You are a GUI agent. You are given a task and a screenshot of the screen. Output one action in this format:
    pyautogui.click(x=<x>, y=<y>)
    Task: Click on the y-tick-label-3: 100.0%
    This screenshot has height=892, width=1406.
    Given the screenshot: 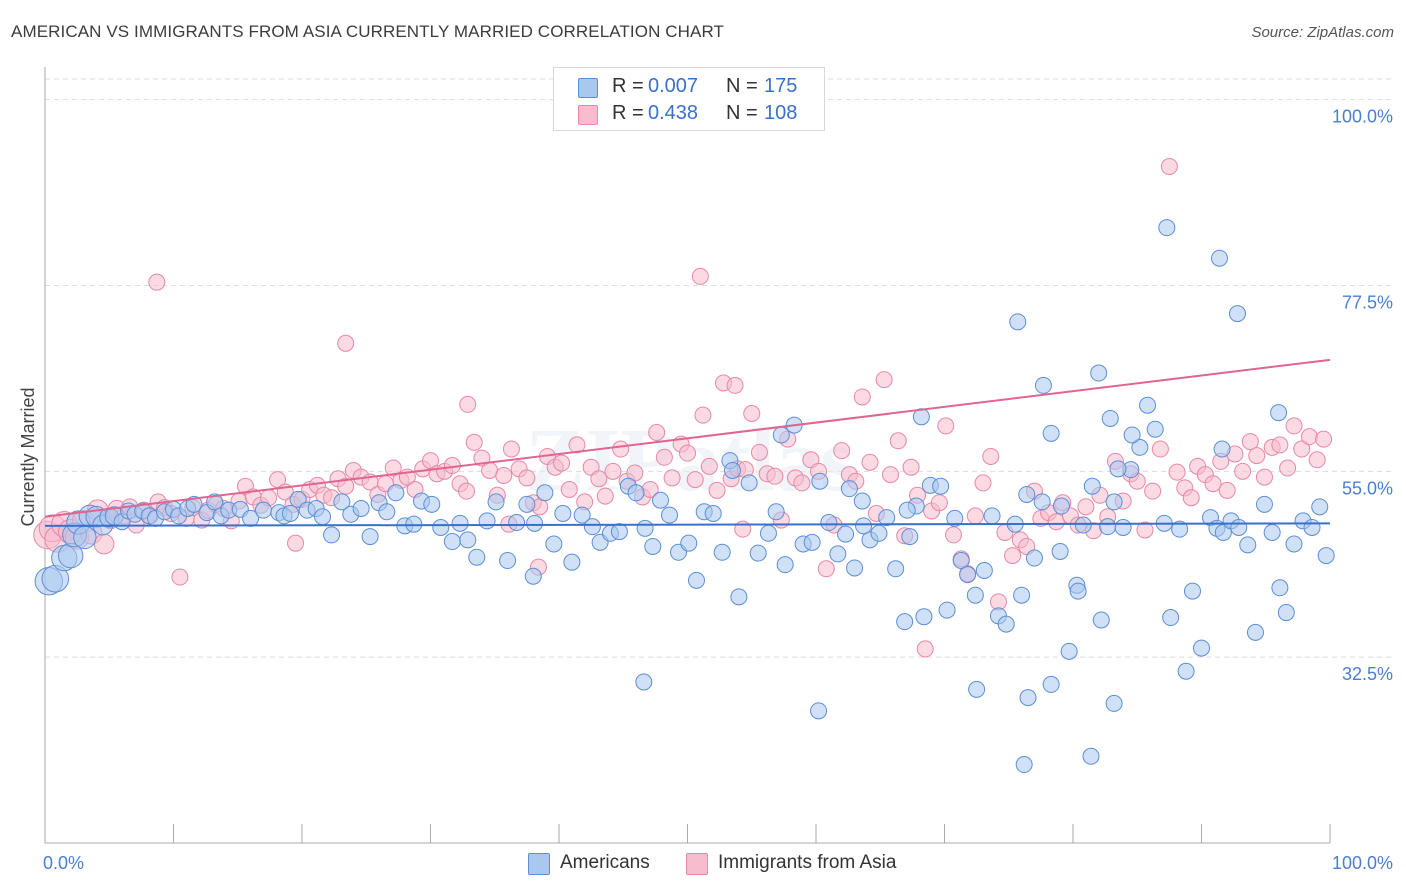 What is the action you would take?
    pyautogui.click(x=1362, y=117)
    